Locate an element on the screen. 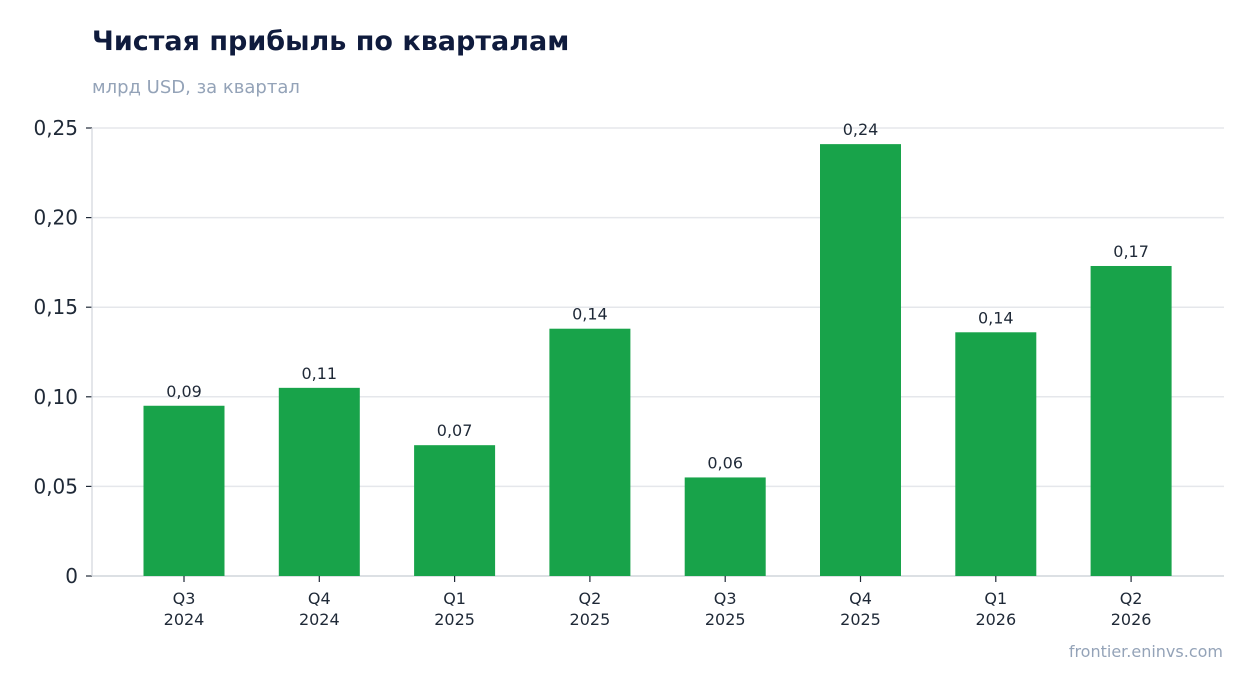 The image size is (1254, 693). y-tick-label: 0,15 is located at coordinates (55, 307).